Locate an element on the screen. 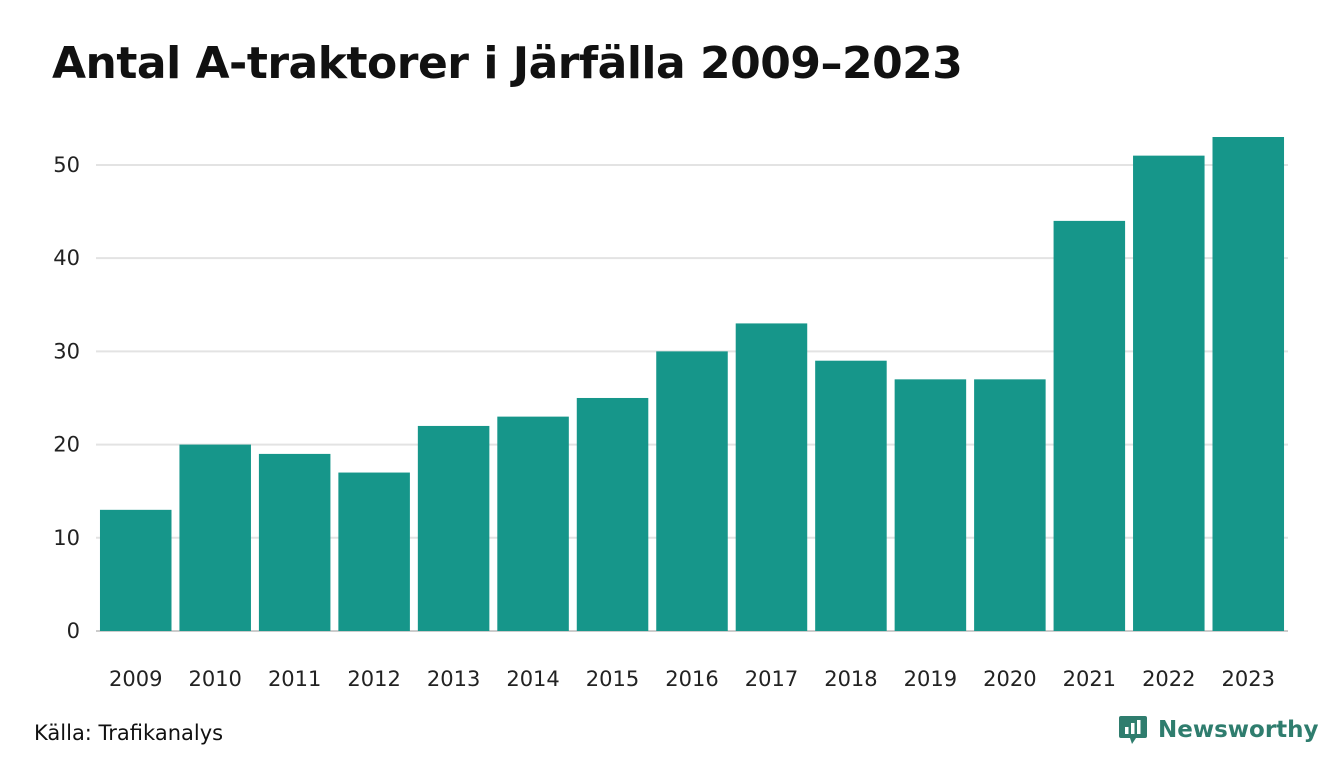 The width and height of the screenshot is (1340, 780). bar-2016 is located at coordinates (692, 491).